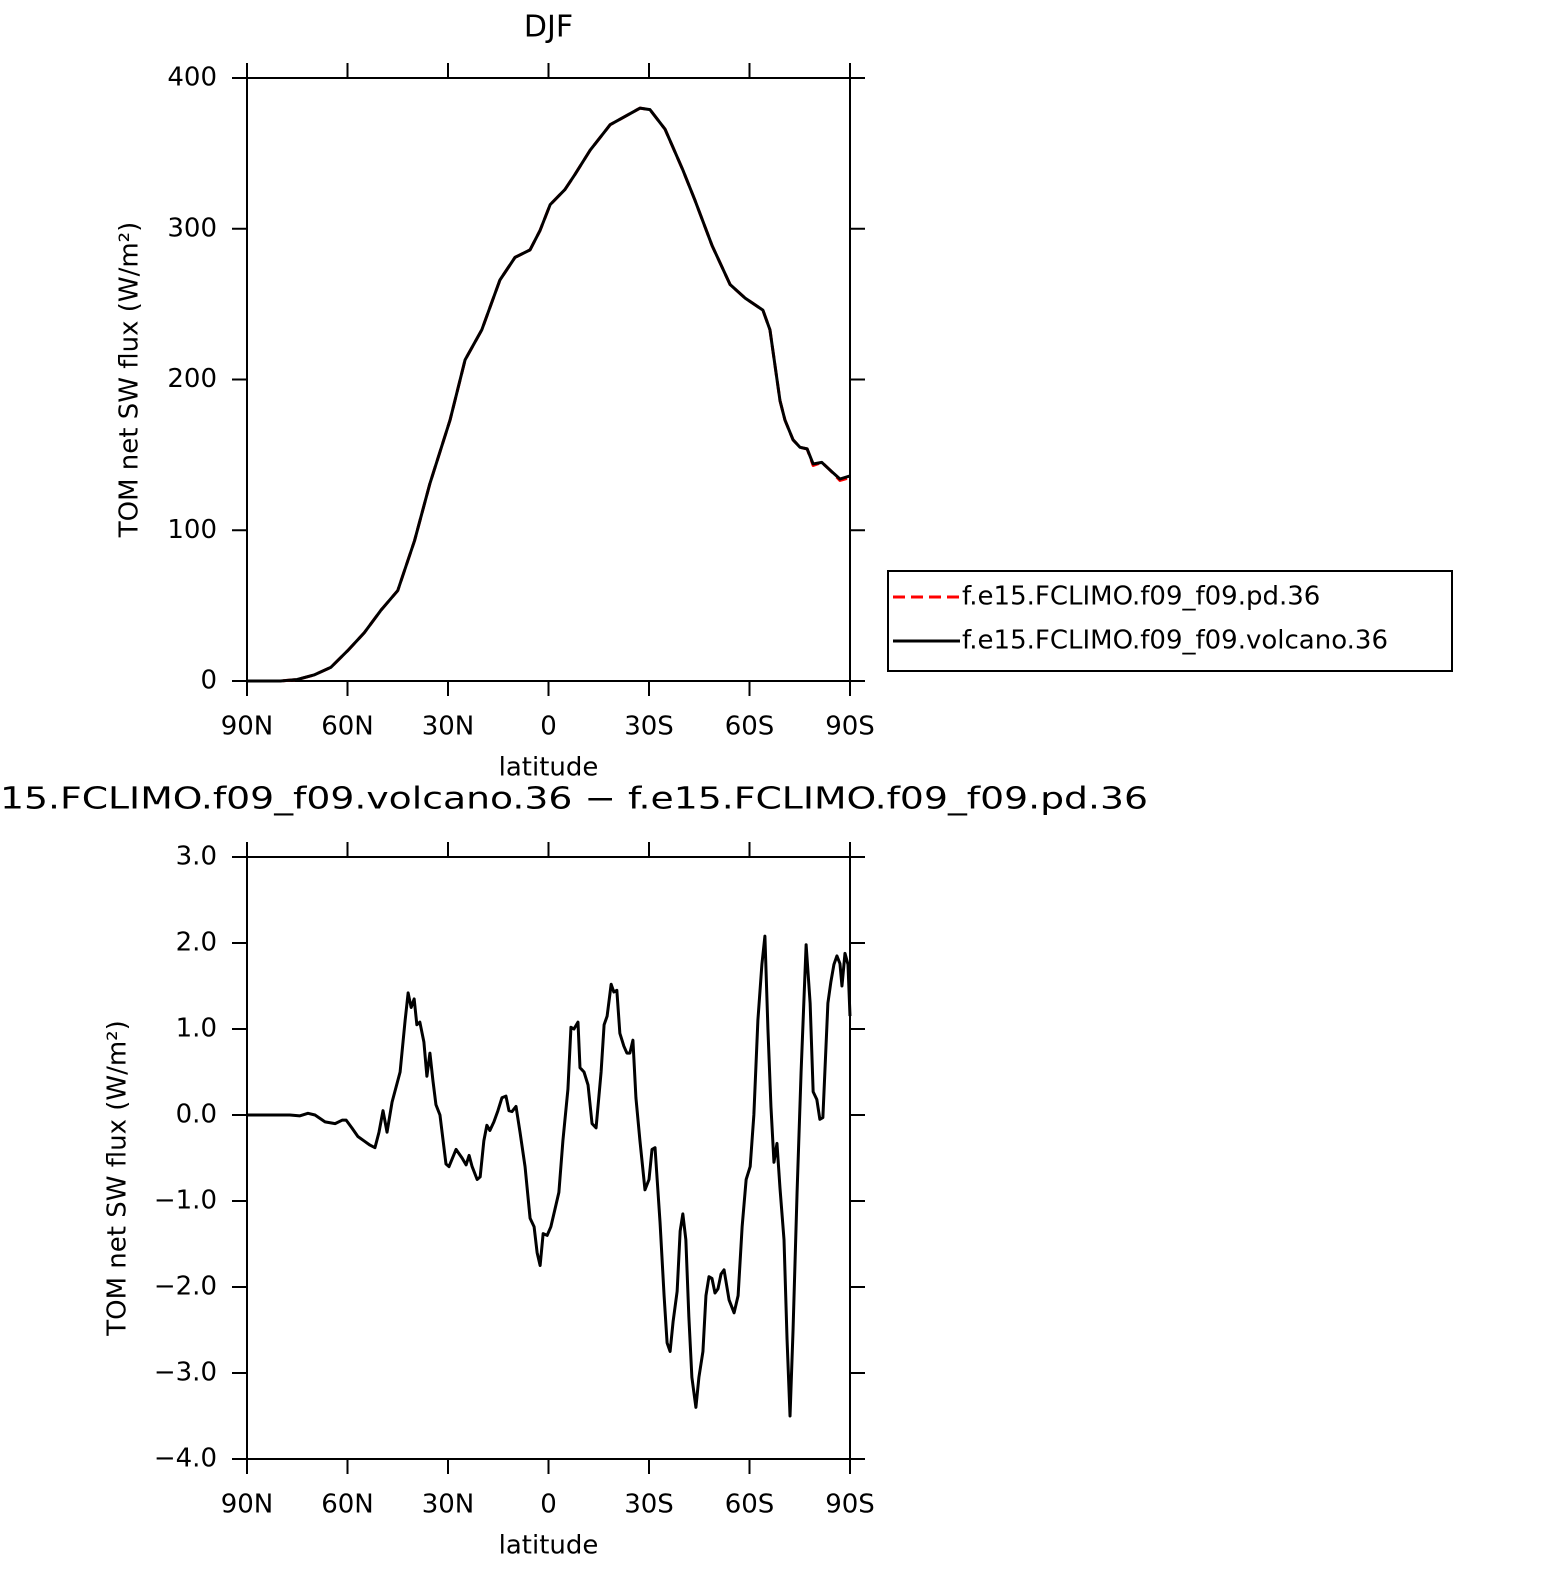 Image resolution: width=1560 pixels, height=1569 pixels. Describe the element at coordinates (1141, 597) in the screenshot. I see `legend-label: f.e15.FCLIMO.f09_f09.pd.36` at that location.